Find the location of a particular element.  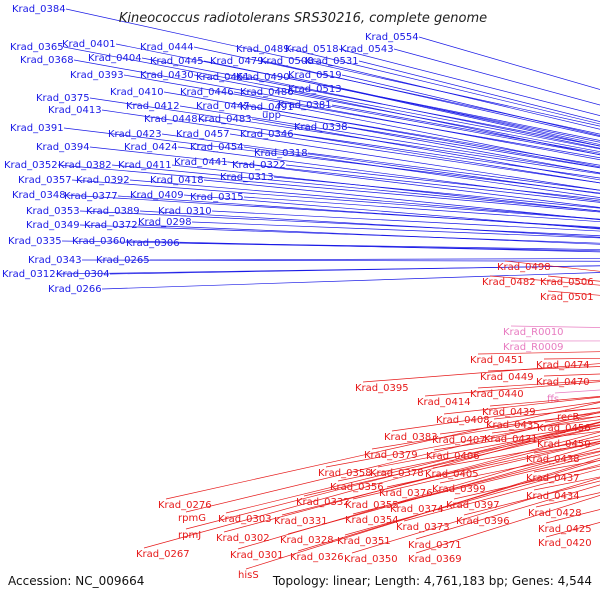

forward-gene-label: Krad_0518 is located at coordinates (312, 49).